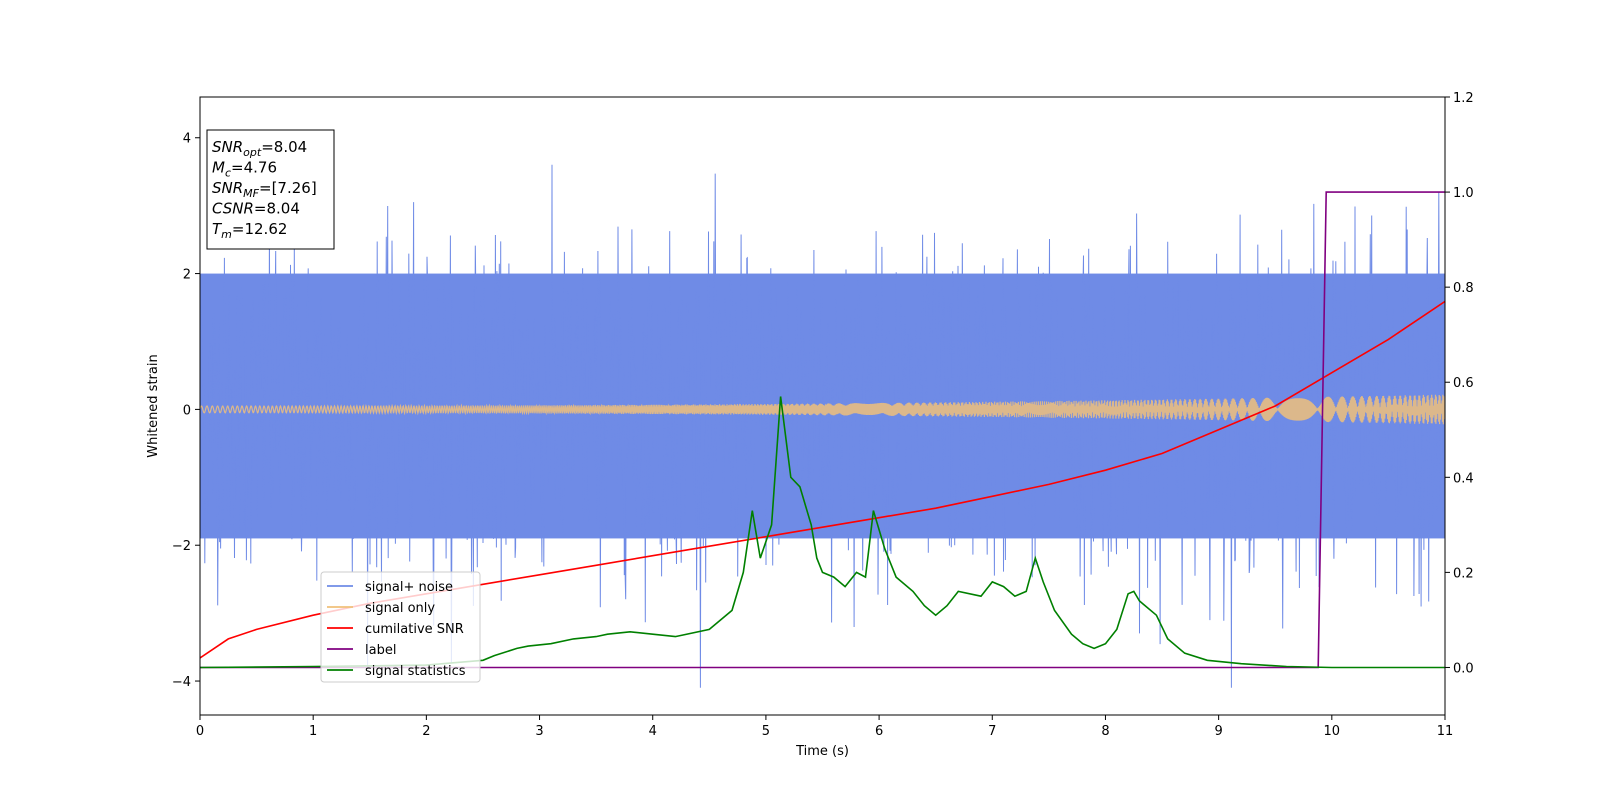 This screenshot has height=804, width=1600. Describe the element at coordinates (1332, 731) in the screenshot. I see `x-tick-label: 10` at that location.